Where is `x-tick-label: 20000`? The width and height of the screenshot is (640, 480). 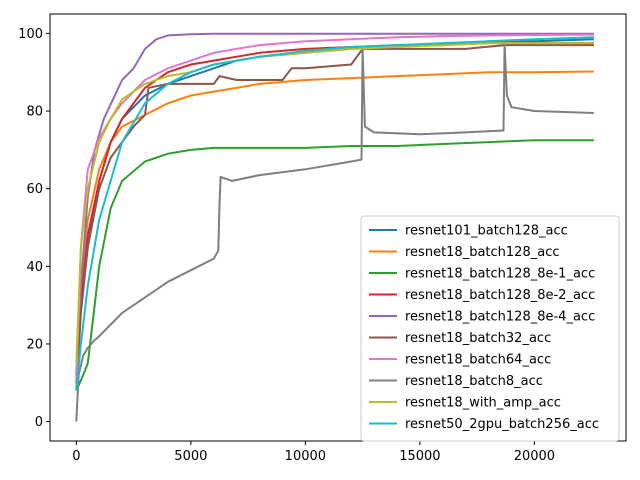
x-tick-label: 20000 is located at coordinates (534, 456).